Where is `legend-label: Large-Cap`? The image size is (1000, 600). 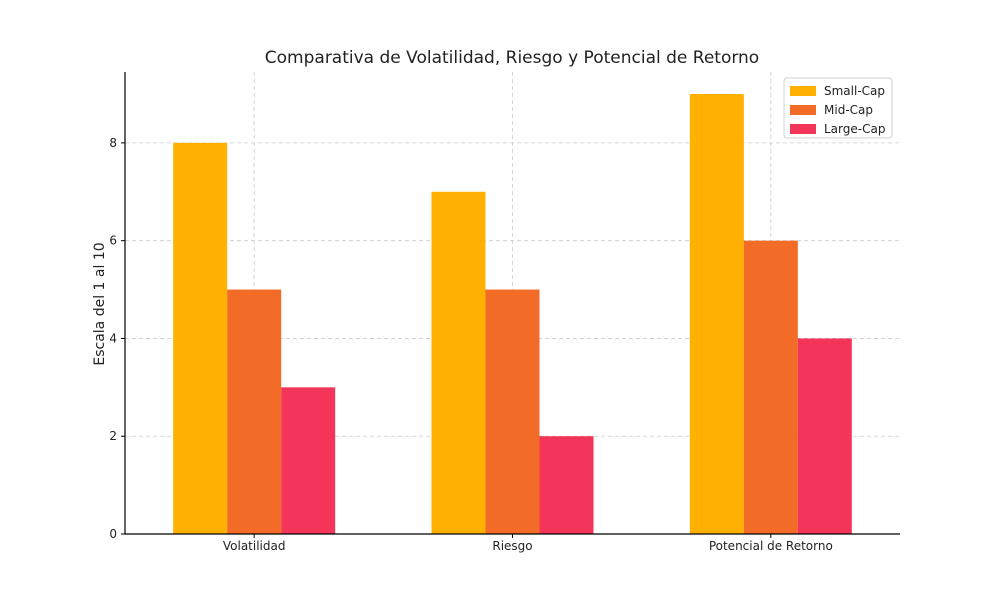 legend-label: Large-Cap is located at coordinates (854, 129).